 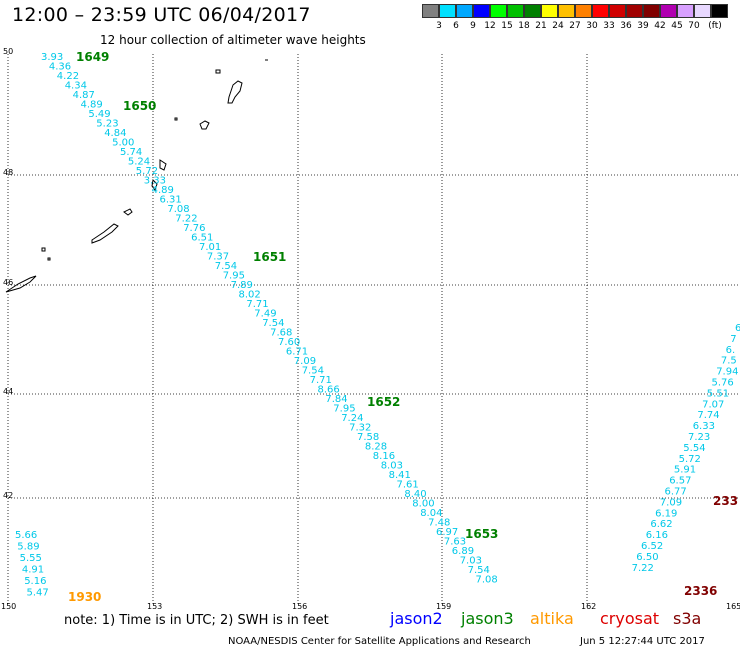 I want to click on swh-value: 8.16, so click(x=384, y=456).